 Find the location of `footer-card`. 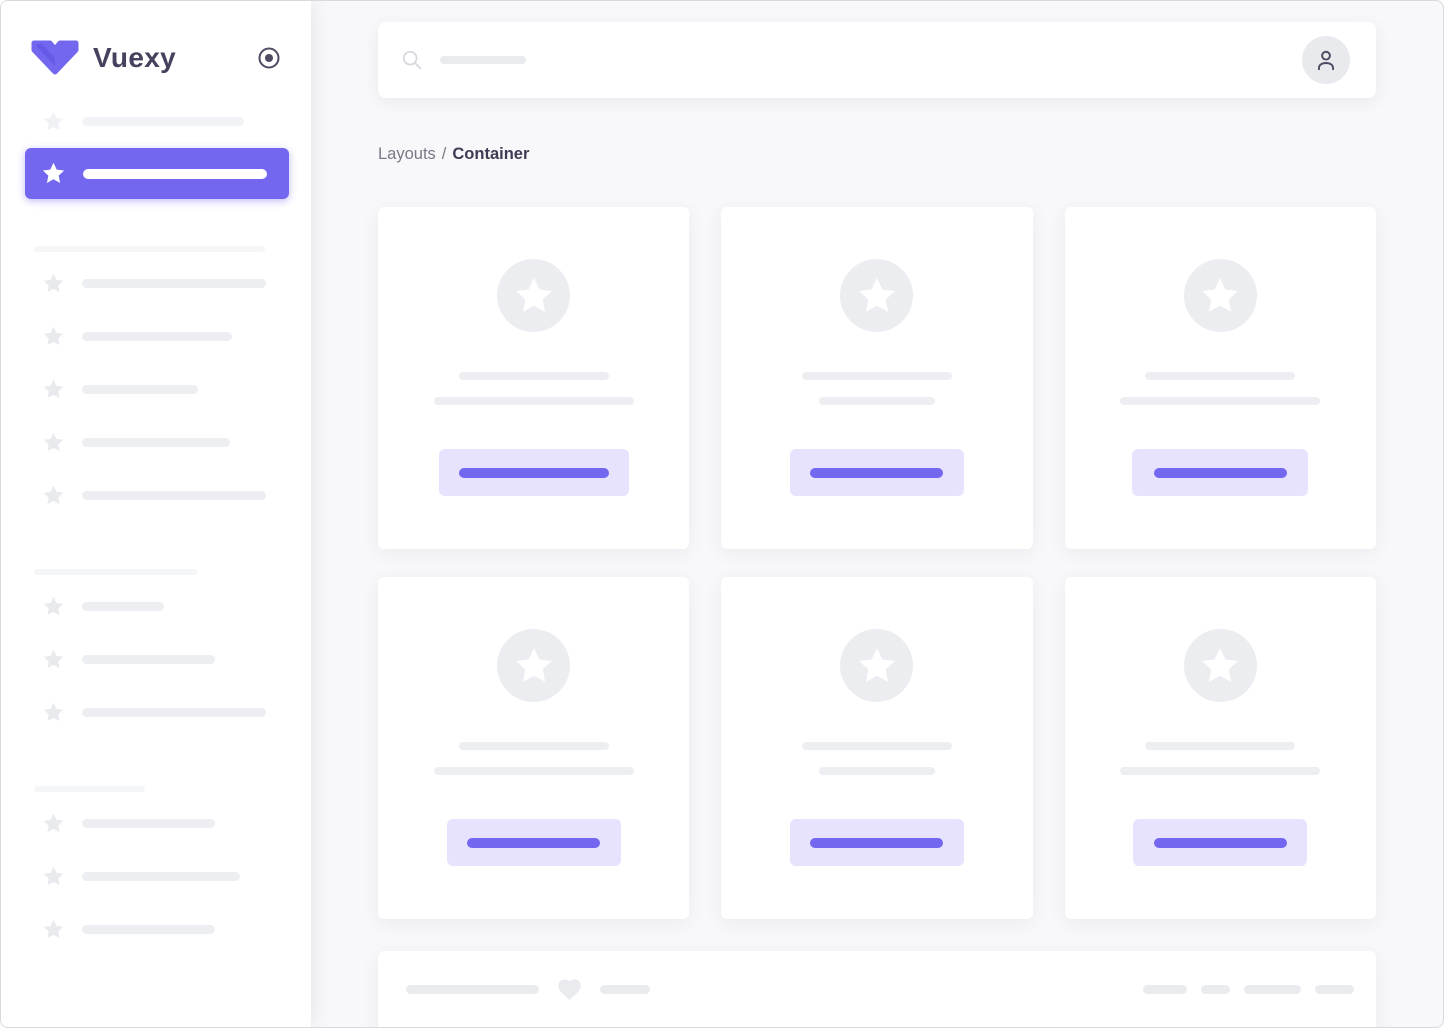

footer-card is located at coordinates (877, 989).